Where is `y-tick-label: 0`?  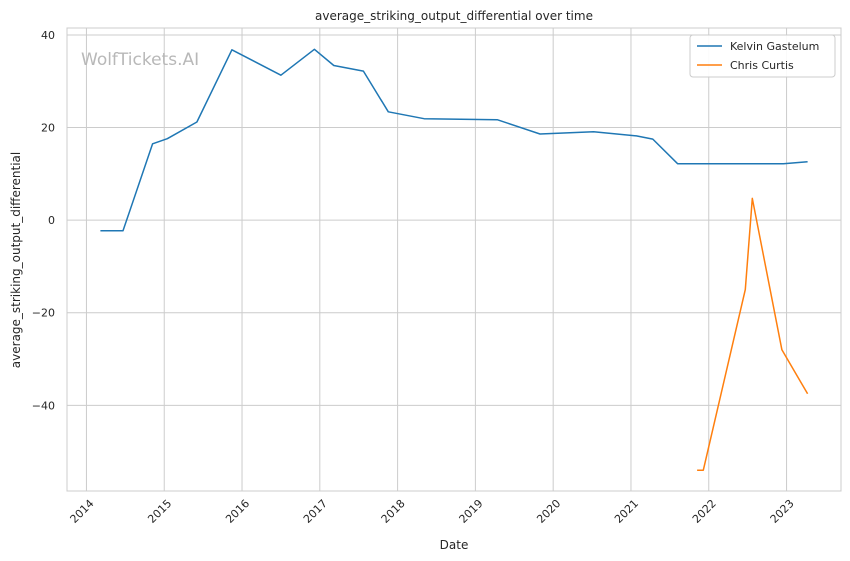 y-tick-label: 0 is located at coordinates (51, 220).